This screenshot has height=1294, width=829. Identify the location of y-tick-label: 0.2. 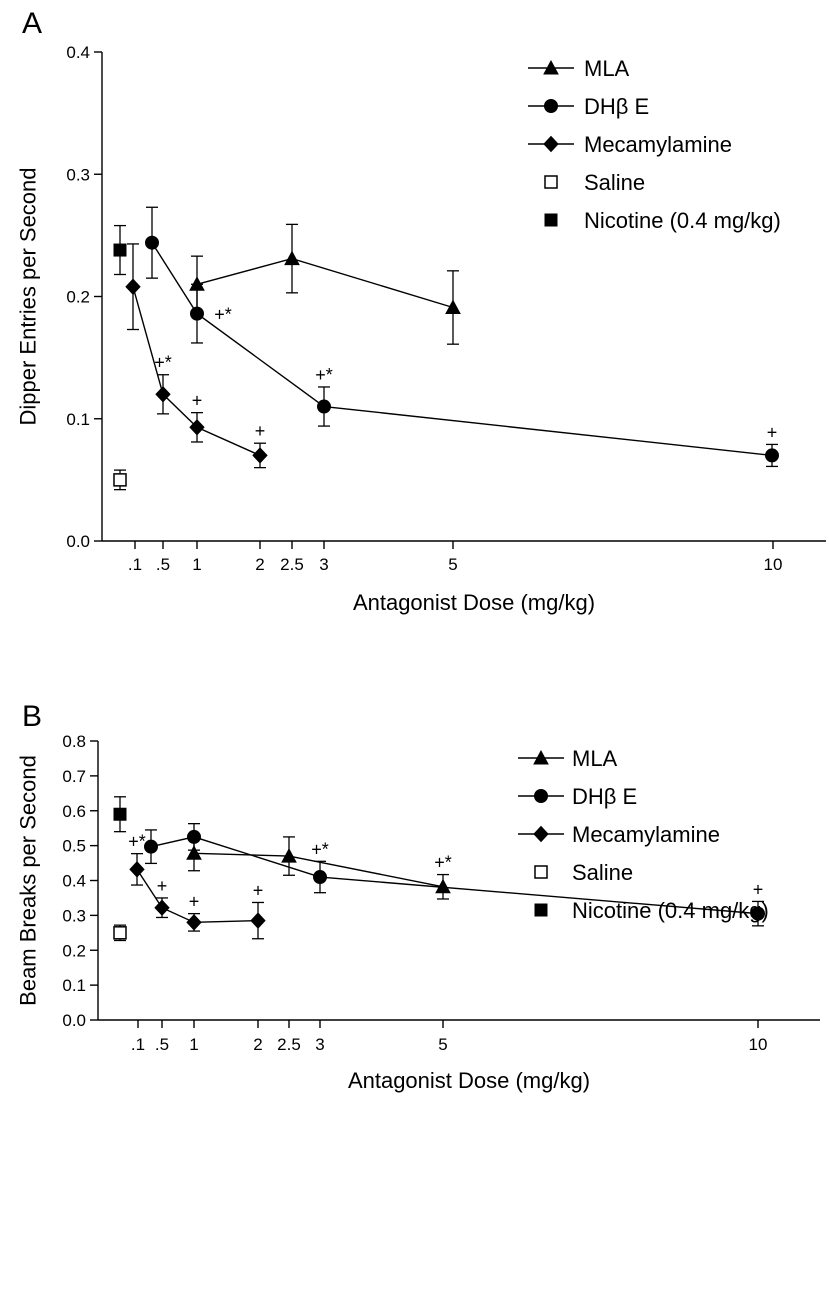
(74, 950).